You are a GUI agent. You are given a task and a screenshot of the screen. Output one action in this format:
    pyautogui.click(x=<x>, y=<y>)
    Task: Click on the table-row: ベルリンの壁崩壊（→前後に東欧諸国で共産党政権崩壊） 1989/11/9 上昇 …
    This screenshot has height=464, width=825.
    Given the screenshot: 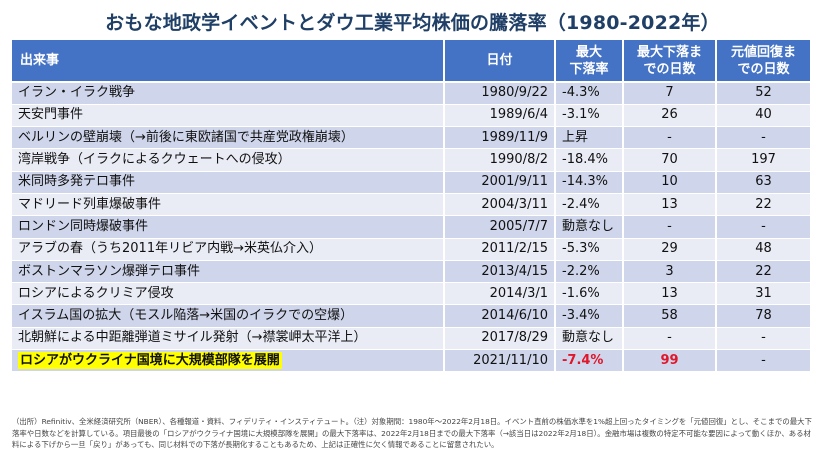 What is the action you would take?
    pyautogui.click(x=411, y=138)
    